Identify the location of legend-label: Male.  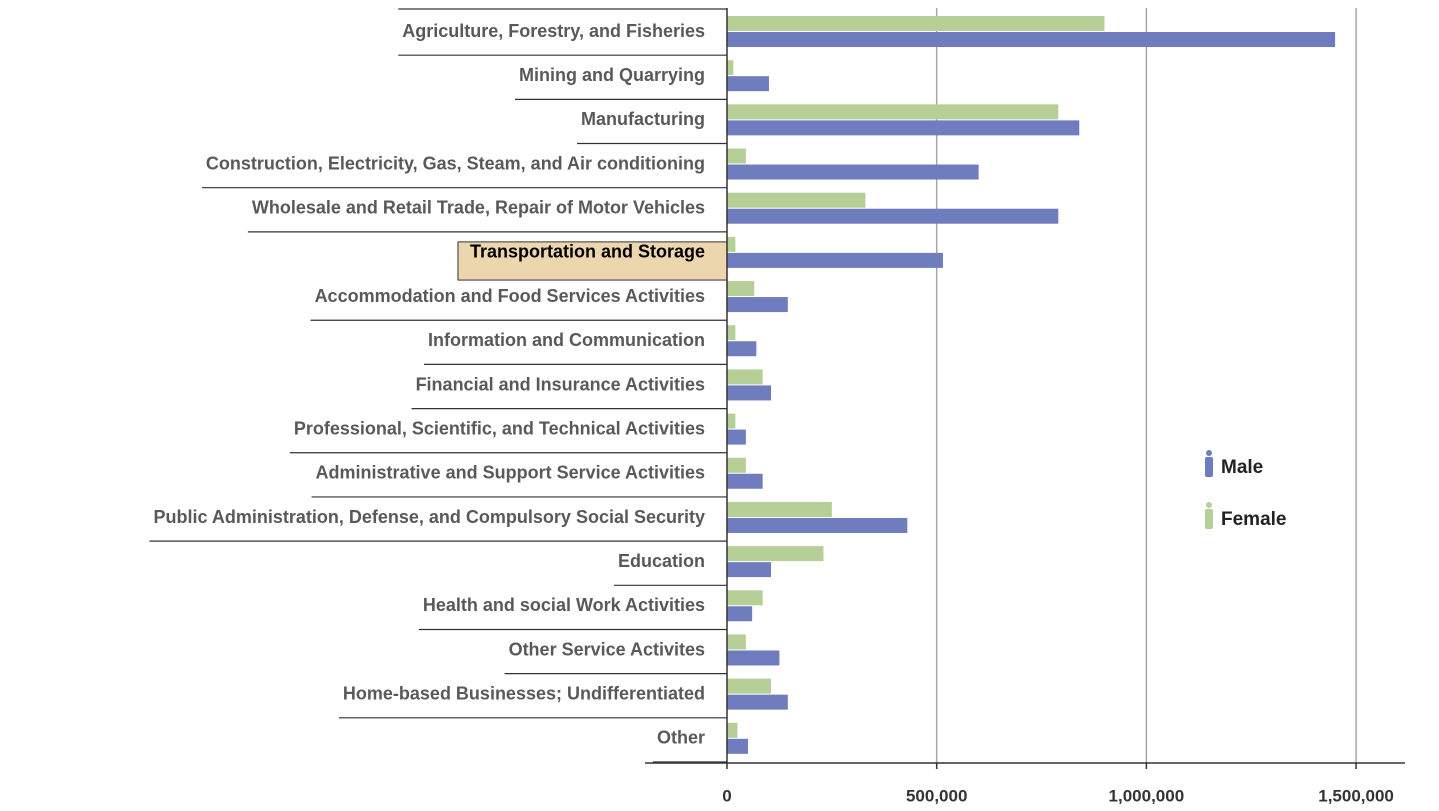
(1242, 467).